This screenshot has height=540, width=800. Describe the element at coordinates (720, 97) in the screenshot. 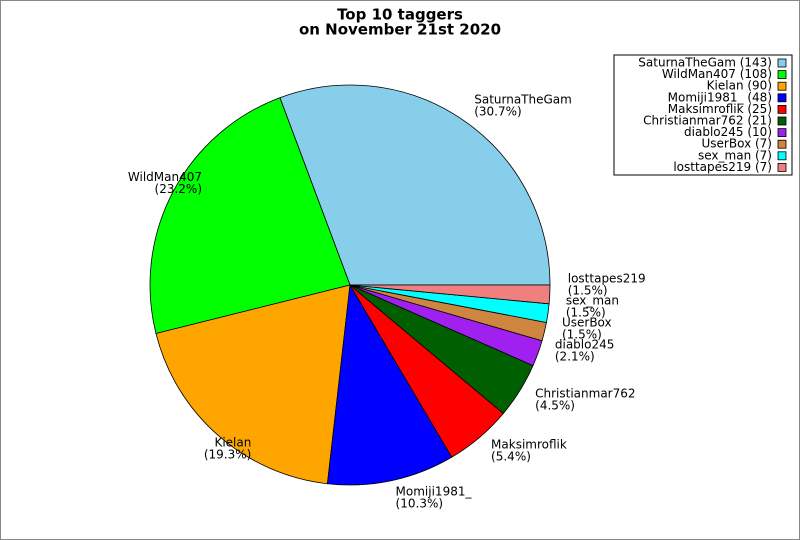

I see `legend-label: Momiji1981_ (48)` at that location.